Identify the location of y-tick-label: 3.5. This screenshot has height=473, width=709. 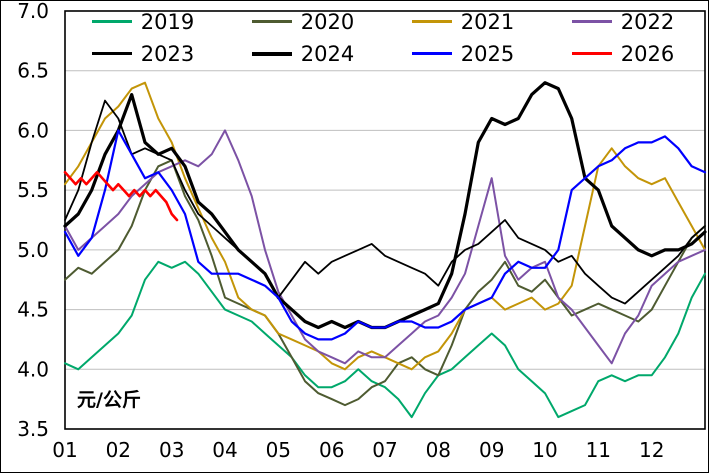
(33, 429).